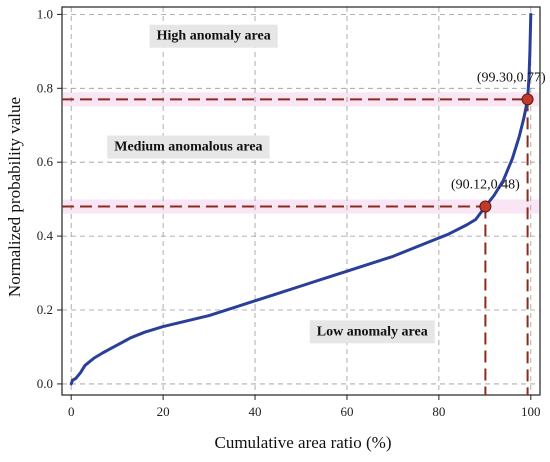  What do you see at coordinates (346, 411) in the screenshot?
I see `x-tick-label-3: 60` at bounding box center [346, 411].